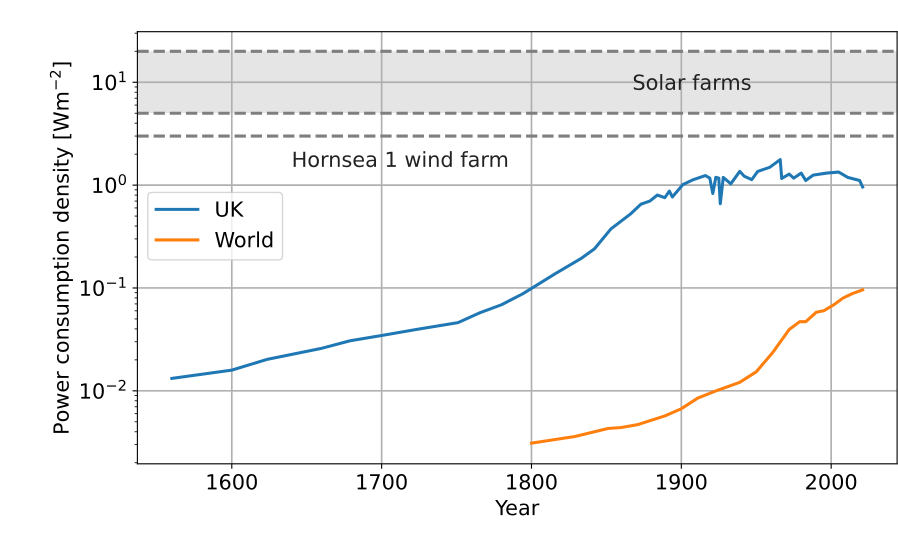  Describe the element at coordinates (61, 247) in the screenshot. I see `y-axis-title: Power consumption density [Wm$^{−2}$]` at that location.